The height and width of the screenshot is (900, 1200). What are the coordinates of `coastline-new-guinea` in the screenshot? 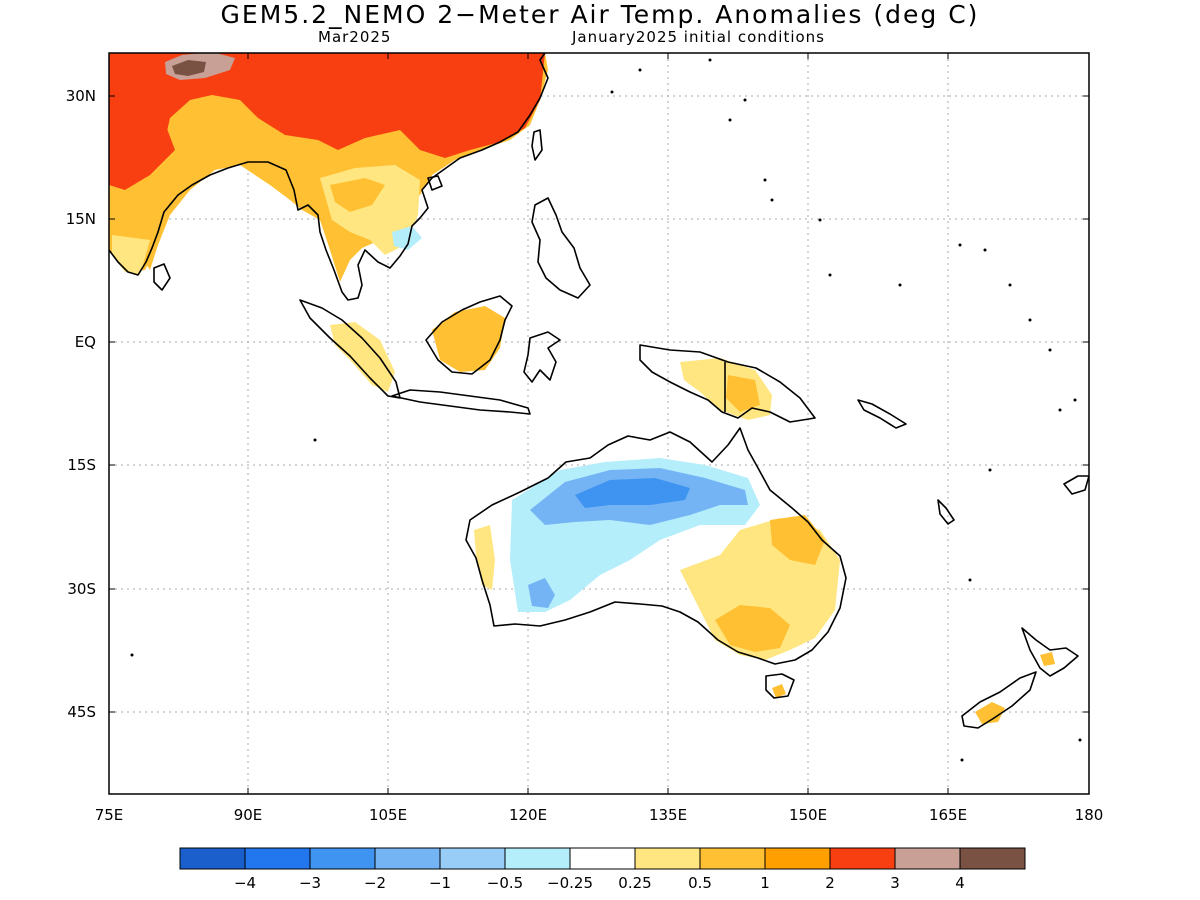 It's located at (727, 383).